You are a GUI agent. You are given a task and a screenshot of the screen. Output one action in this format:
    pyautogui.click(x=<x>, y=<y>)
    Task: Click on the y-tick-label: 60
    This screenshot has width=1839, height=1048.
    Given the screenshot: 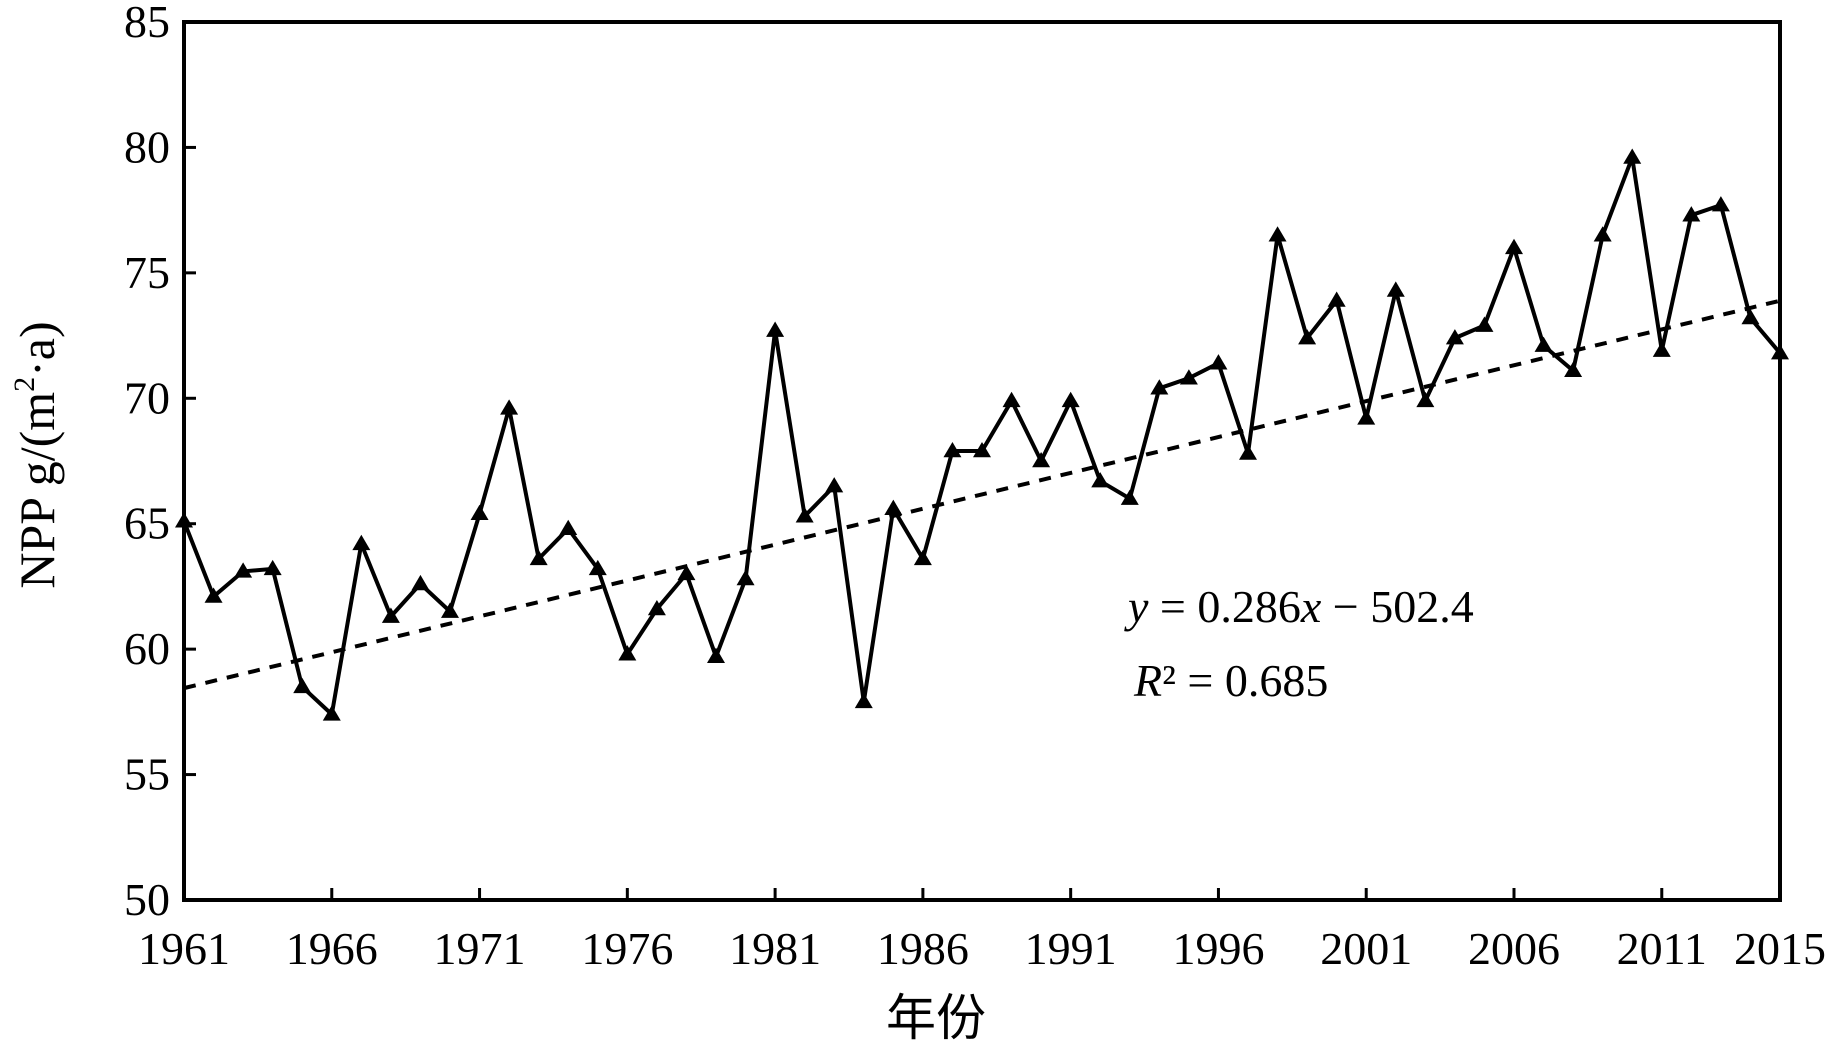 What is the action you would take?
    pyautogui.click(x=147, y=648)
    